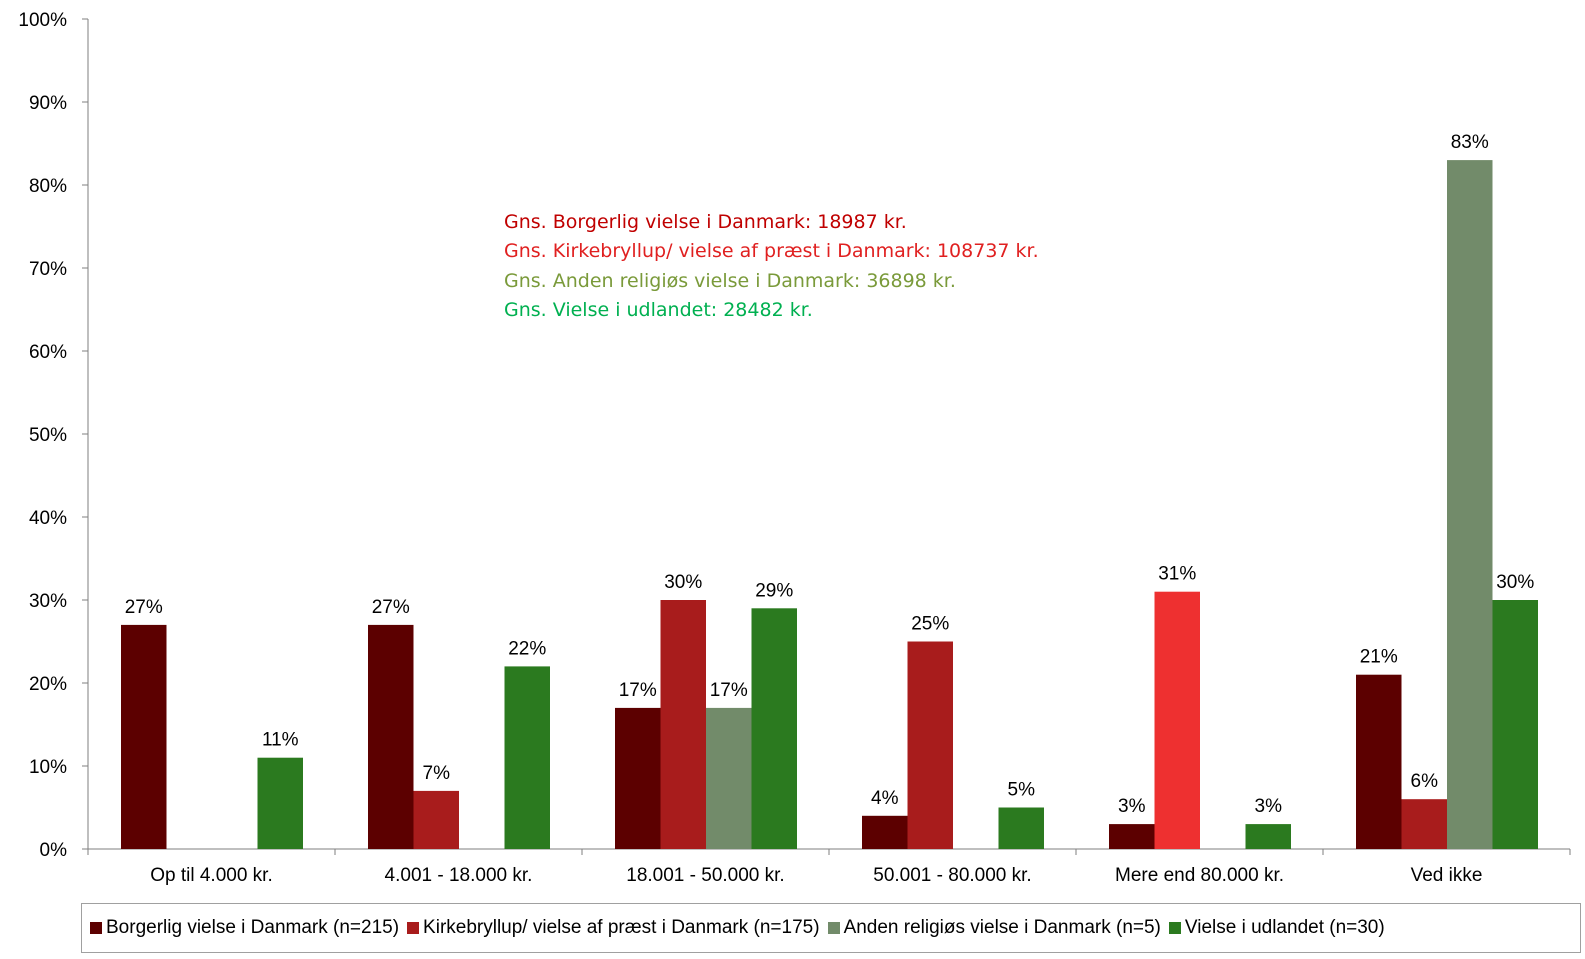  What do you see at coordinates (1379, 657) in the screenshot?
I see `data-label: 21%` at bounding box center [1379, 657].